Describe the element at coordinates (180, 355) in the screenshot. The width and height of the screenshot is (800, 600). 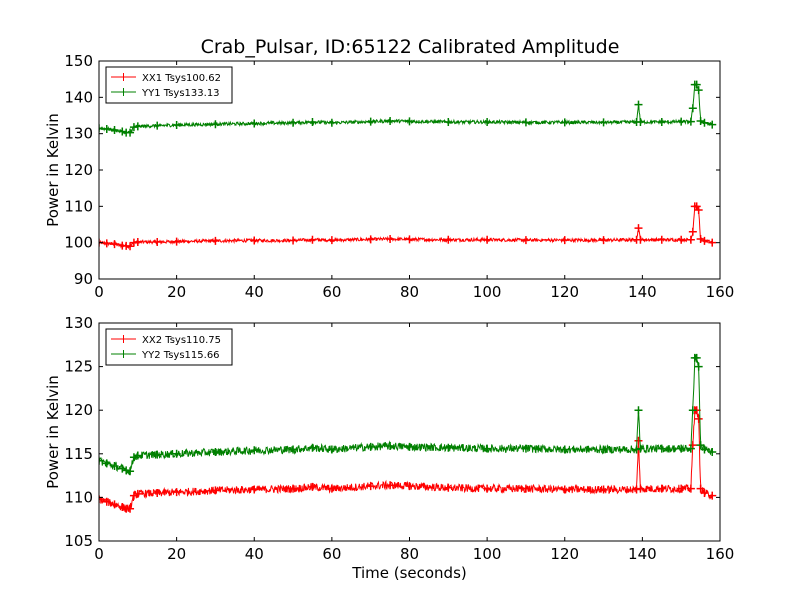
I see `legend-entry-label: YY2 Tsys115.66` at that location.